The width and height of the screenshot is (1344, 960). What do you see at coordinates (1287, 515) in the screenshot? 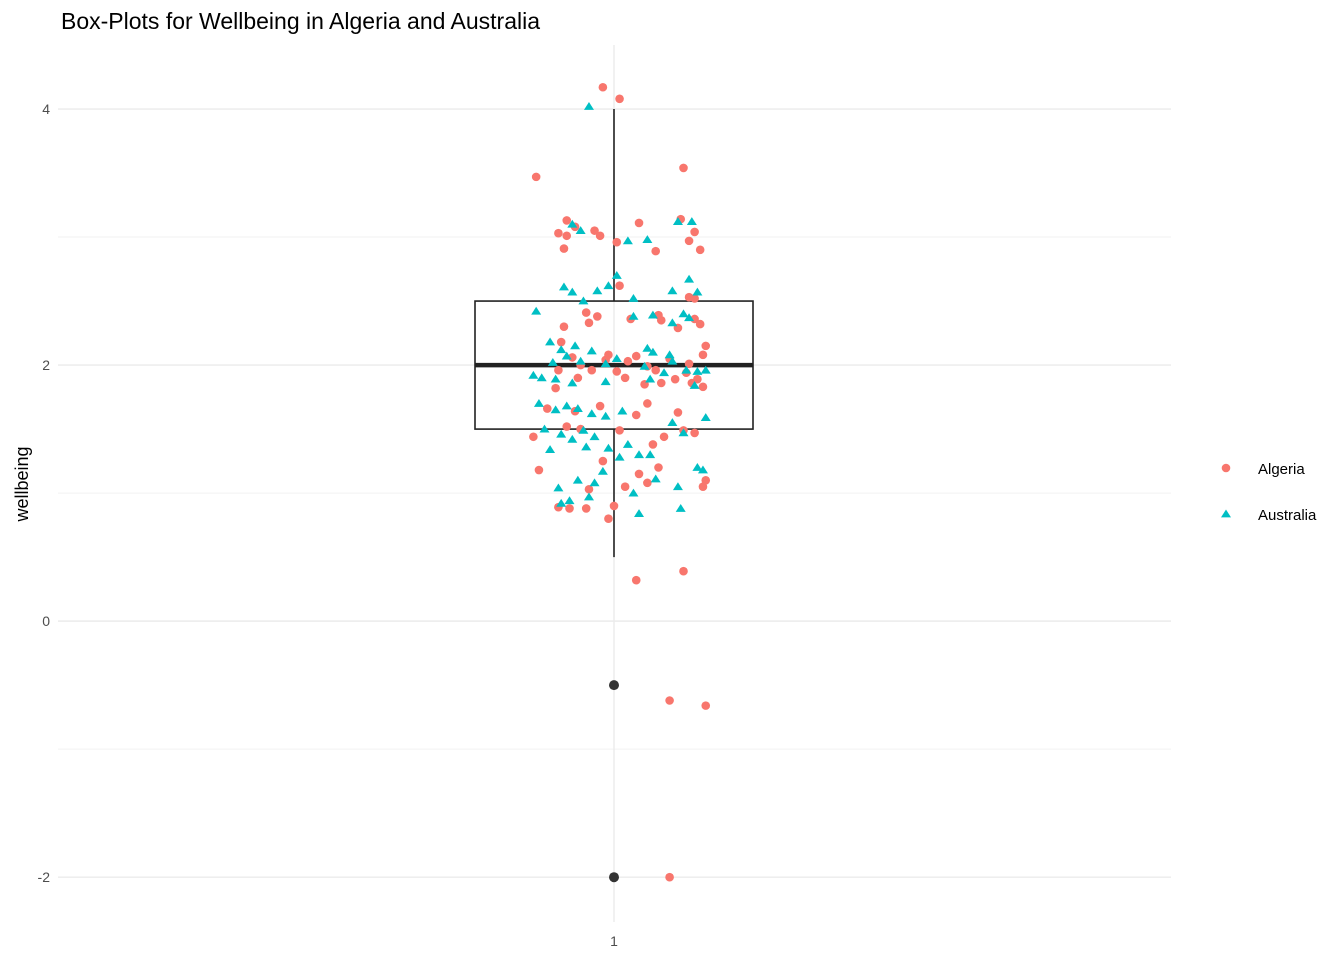
I see `legend-label-australia: Australia` at bounding box center [1287, 515].